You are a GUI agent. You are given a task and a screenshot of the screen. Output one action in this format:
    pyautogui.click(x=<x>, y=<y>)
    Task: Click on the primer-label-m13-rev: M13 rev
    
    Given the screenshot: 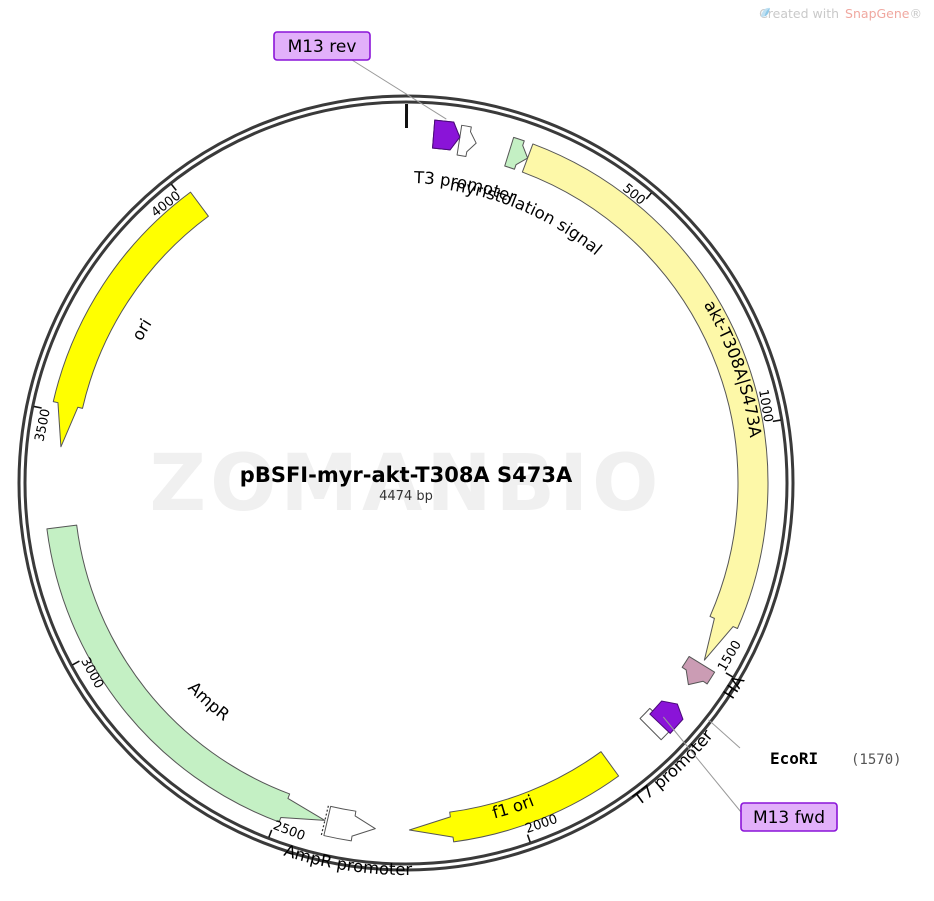 What is the action you would take?
    pyautogui.click(x=360, y=75)
    